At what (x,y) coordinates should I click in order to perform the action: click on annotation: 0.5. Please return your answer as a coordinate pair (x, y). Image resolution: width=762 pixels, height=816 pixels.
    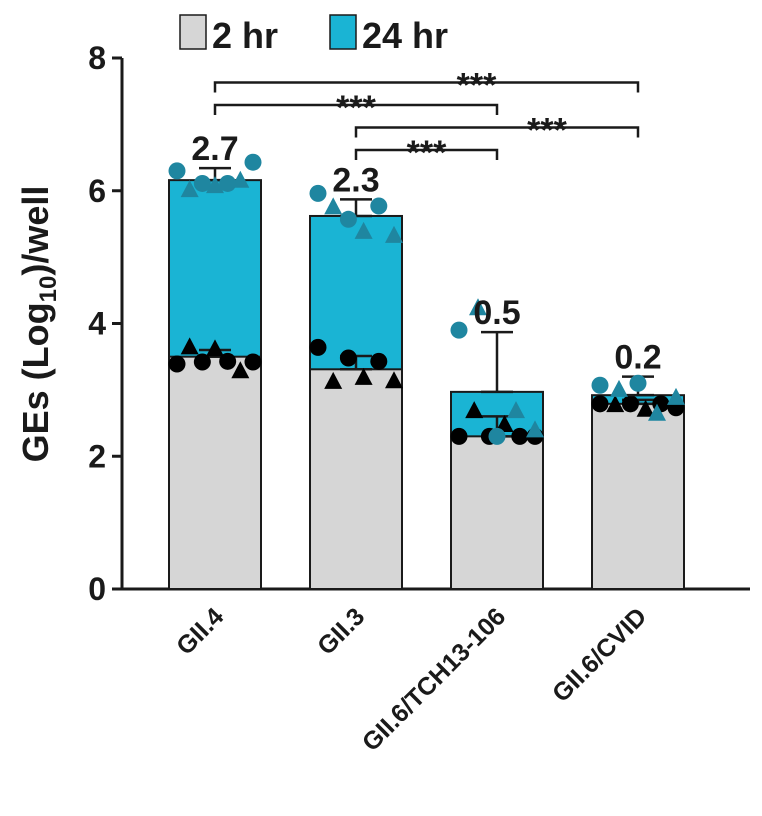
    Looking at the image, I should click on (496, 313).